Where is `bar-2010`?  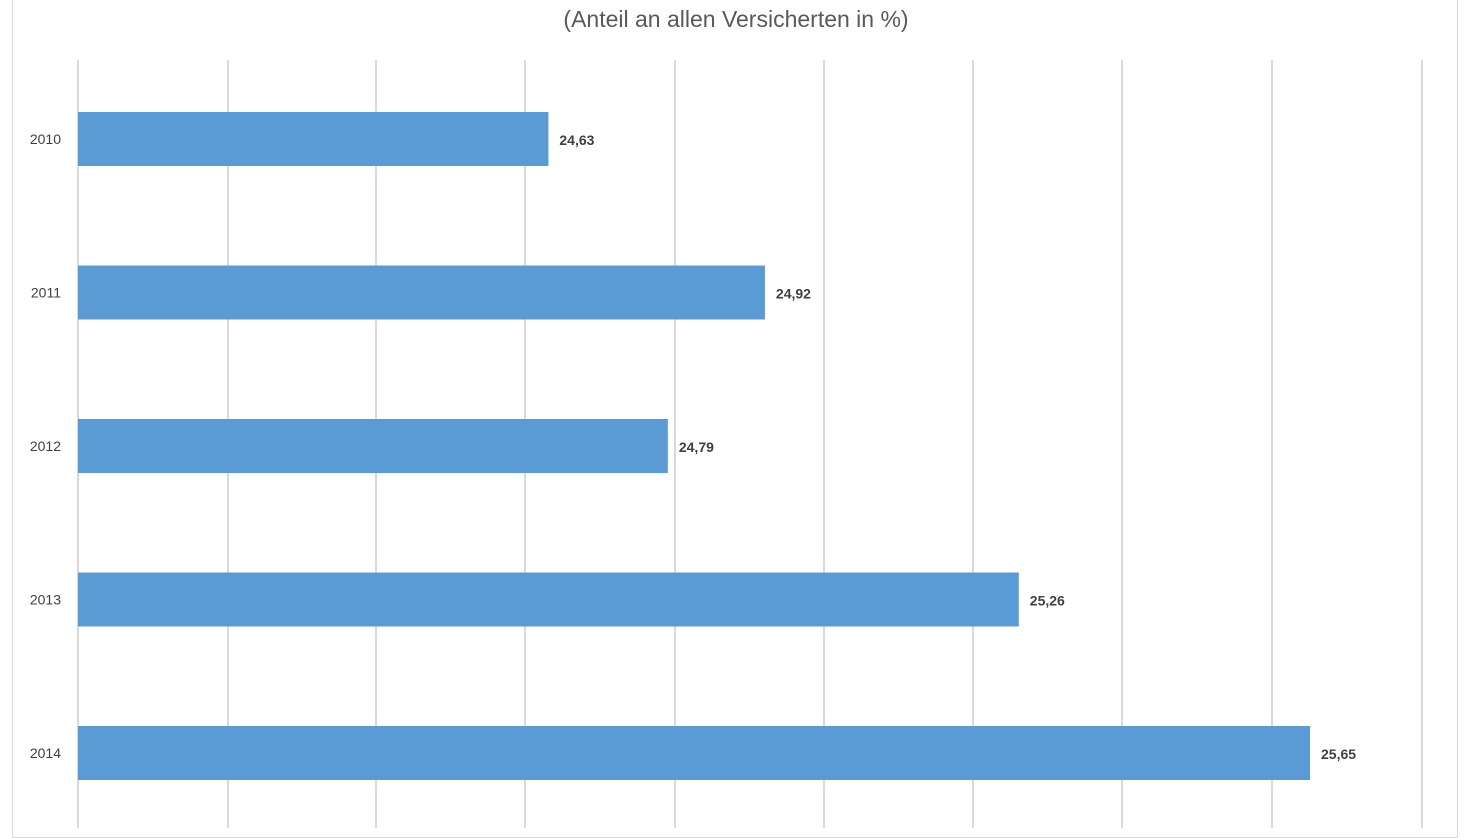 bar-2010 is located at coordinates (313, 139).